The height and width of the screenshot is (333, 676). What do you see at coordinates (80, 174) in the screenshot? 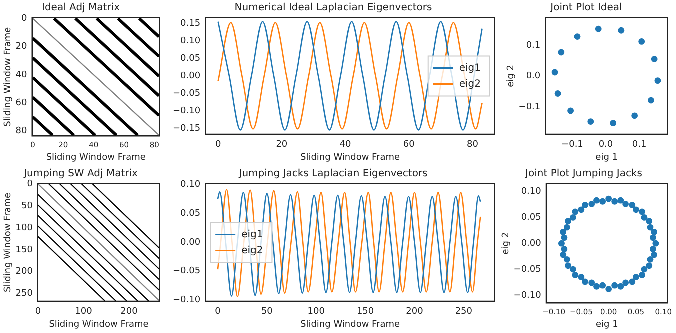
I see `chart-title: Jumping SW Adj Matrix` at bounding box center [80, 174].